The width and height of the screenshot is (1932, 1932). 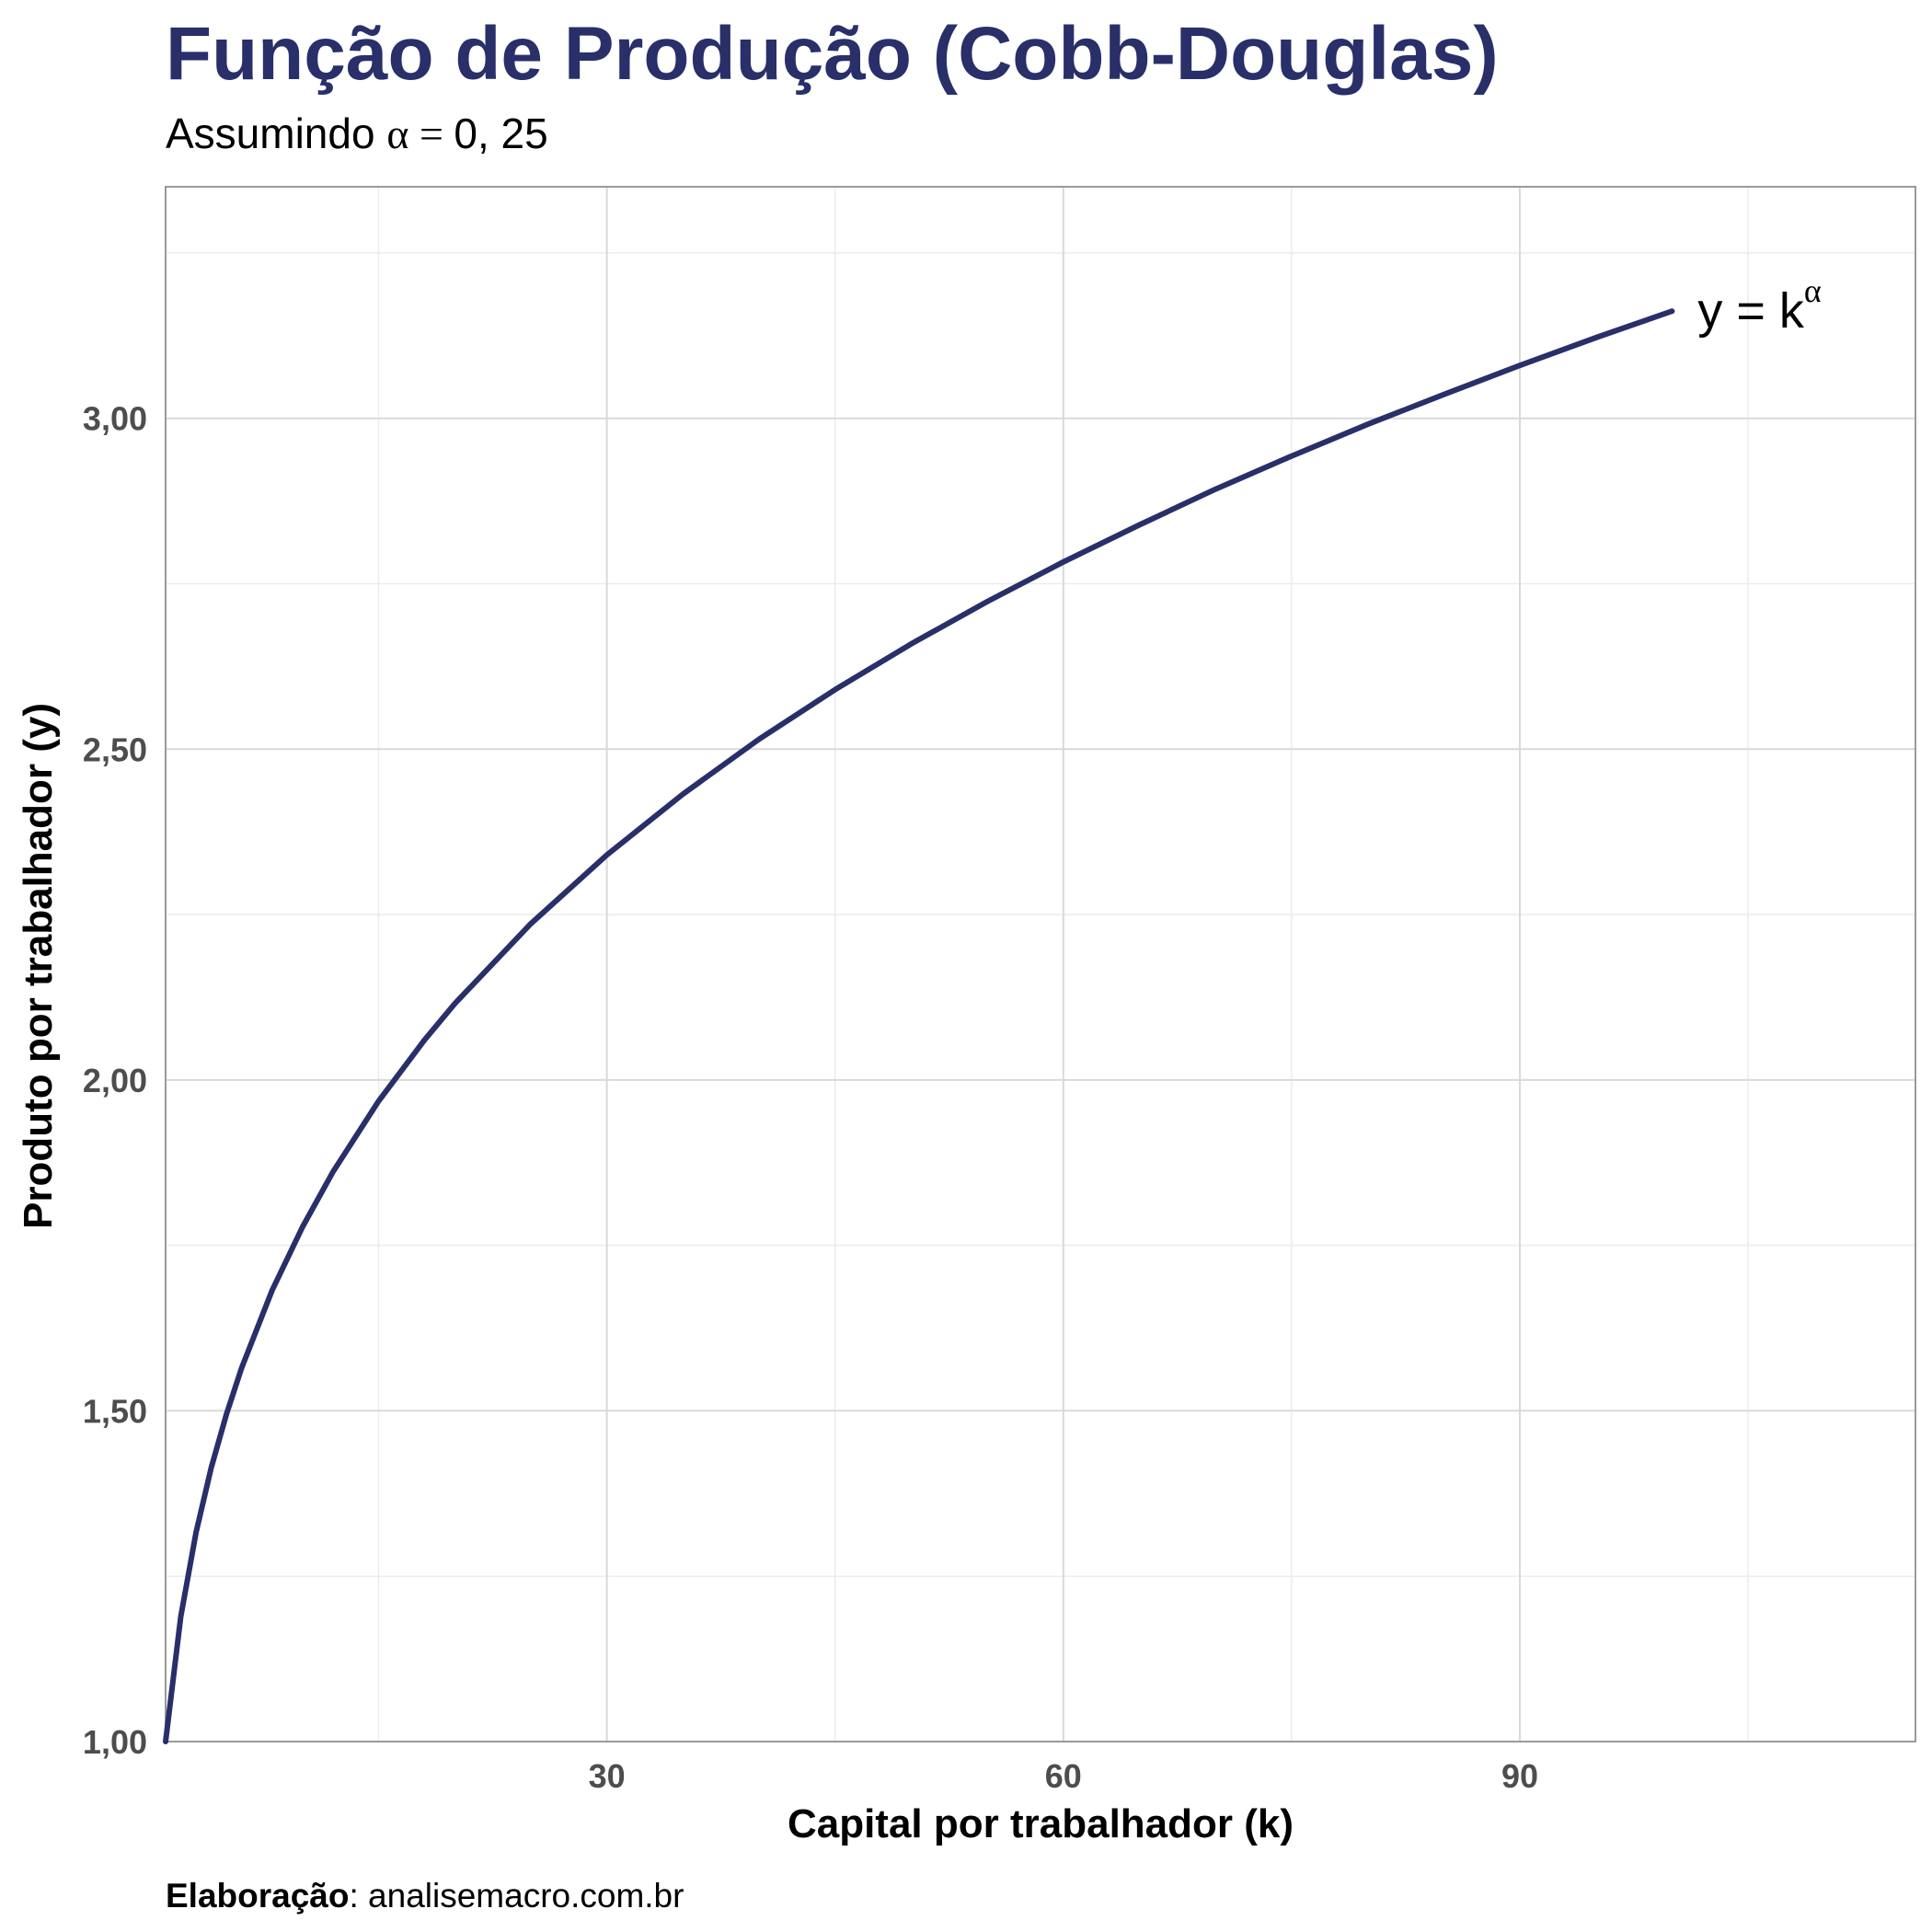 I want to click on chart-title: Função de Produção (Cobb-Douglas), so click(x=832, y=54).